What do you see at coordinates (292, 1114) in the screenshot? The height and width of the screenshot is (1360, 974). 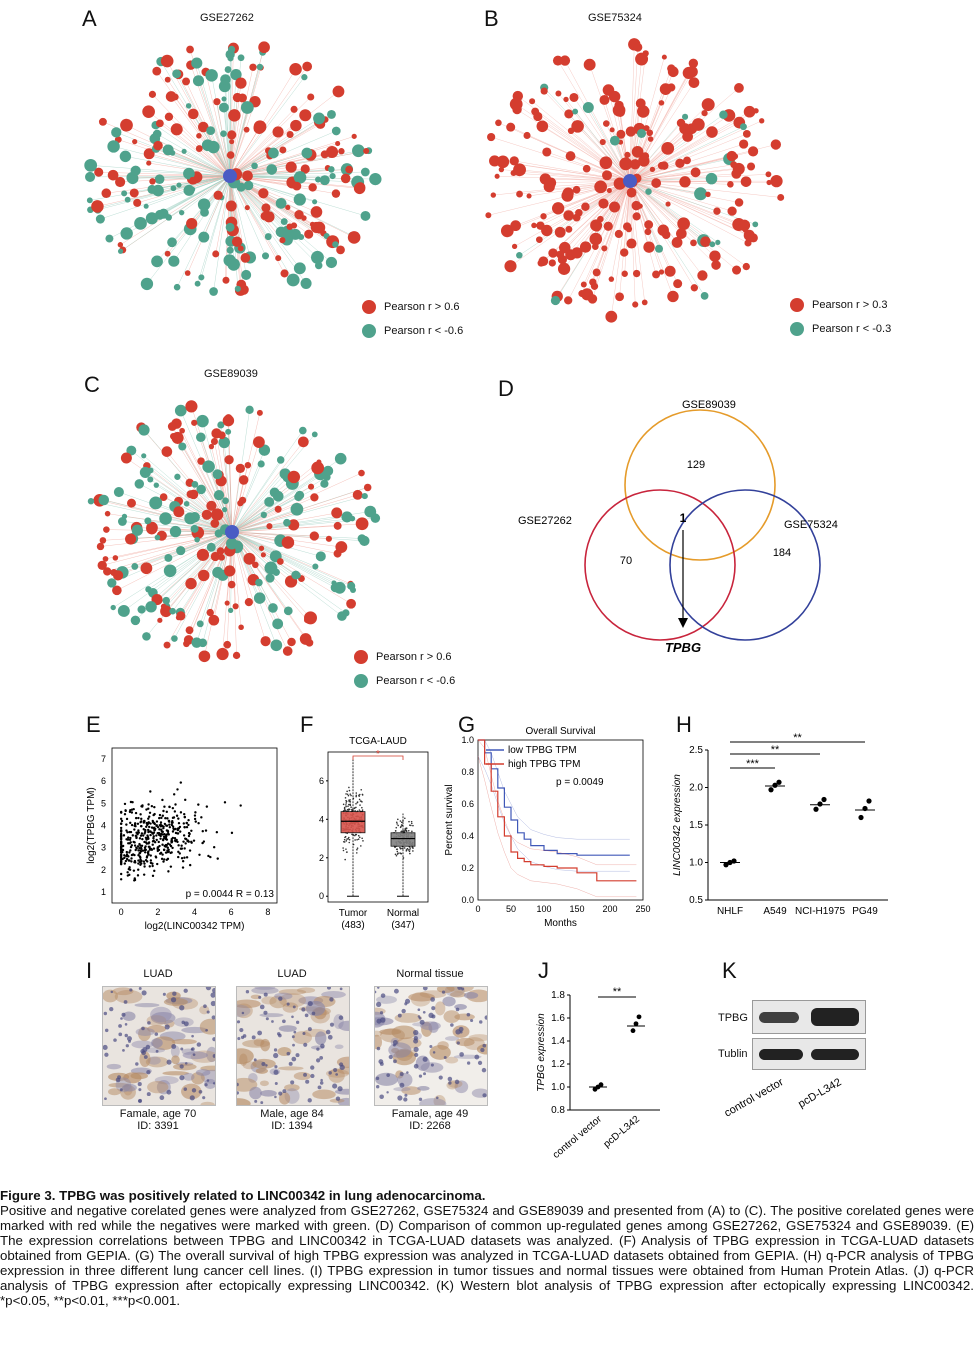 I see `ihc-caption-line: Male, age 84` at bounding box center [292, 1114].